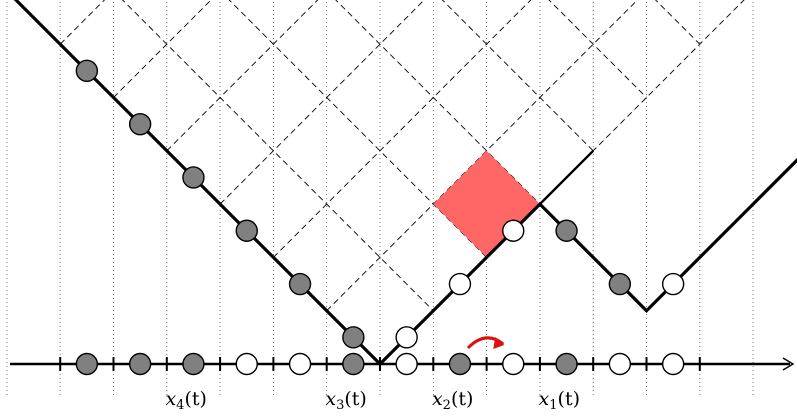 The width and height of the screenshot is (797, 417). Describe the element at coordinates (559, 400) in the screenshot. I see `particle-label-x1: x1(t)` at that location.